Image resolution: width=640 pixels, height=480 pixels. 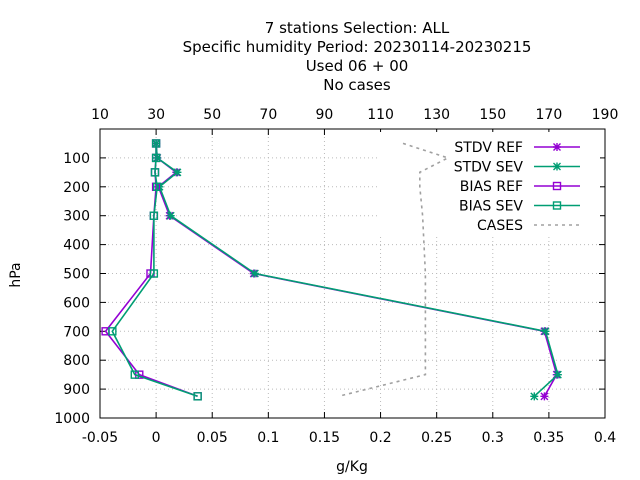 What do you see at coordinates (76, 217) in the screenshot?
I see `y-tick-label: 300` at bounding box center [76, 217].